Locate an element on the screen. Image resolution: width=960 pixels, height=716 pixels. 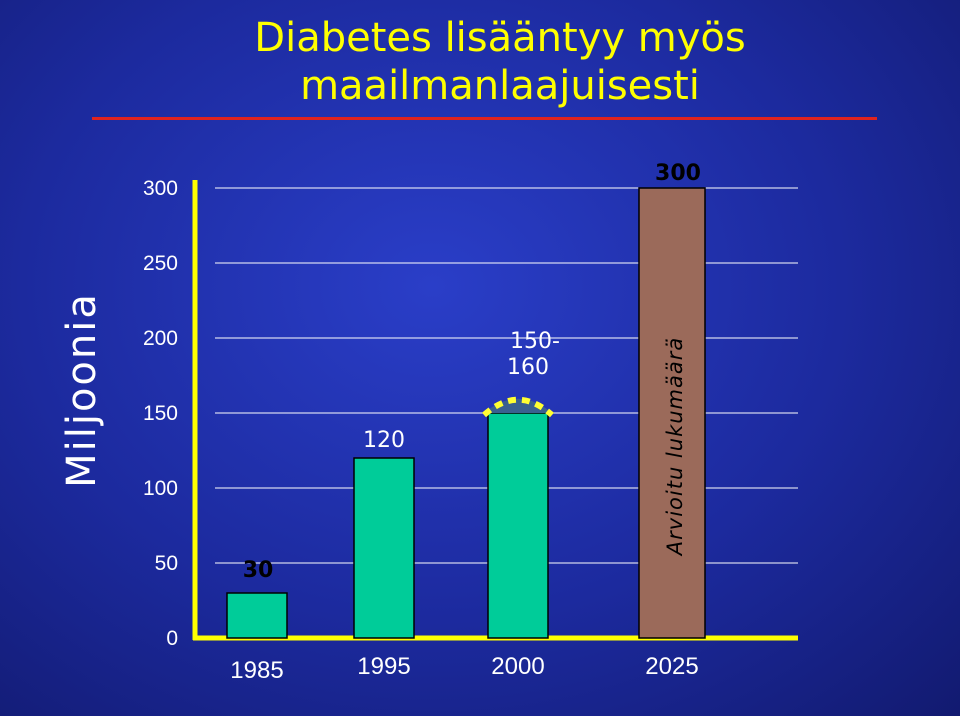
data-label-2000-line-2: 160 is located at coordinates (528, 367).